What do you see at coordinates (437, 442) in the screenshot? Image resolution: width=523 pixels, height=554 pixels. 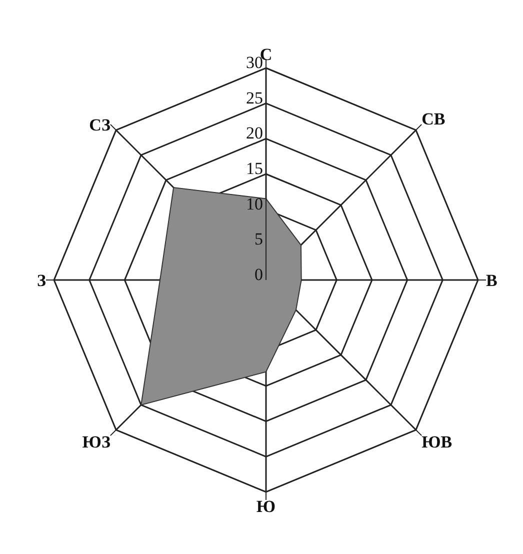 I see `spoke-label: ЮВ` at bounding box center [437, 442].